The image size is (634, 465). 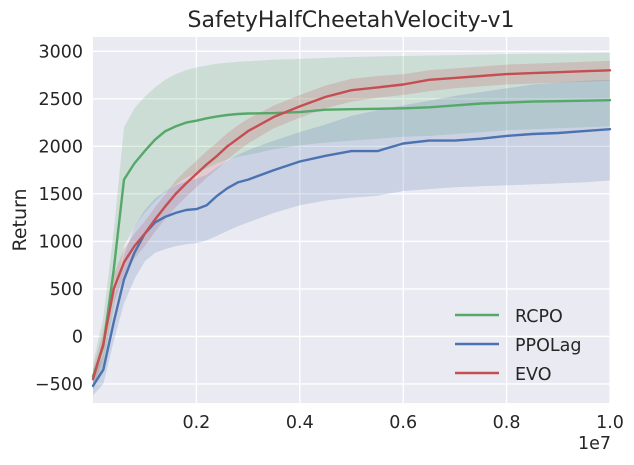 I want to click on y-tick-label: 3000, so click(x=60, y=52).